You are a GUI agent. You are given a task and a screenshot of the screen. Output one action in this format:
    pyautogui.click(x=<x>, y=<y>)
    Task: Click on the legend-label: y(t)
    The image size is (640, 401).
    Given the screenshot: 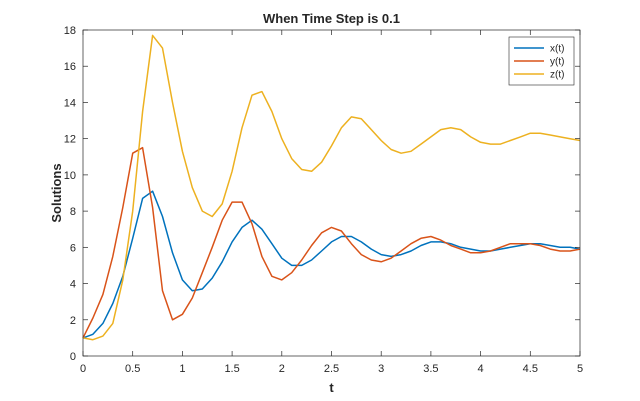 What is the action you would take?
    pyautogui.click(x=557, y=62)
    